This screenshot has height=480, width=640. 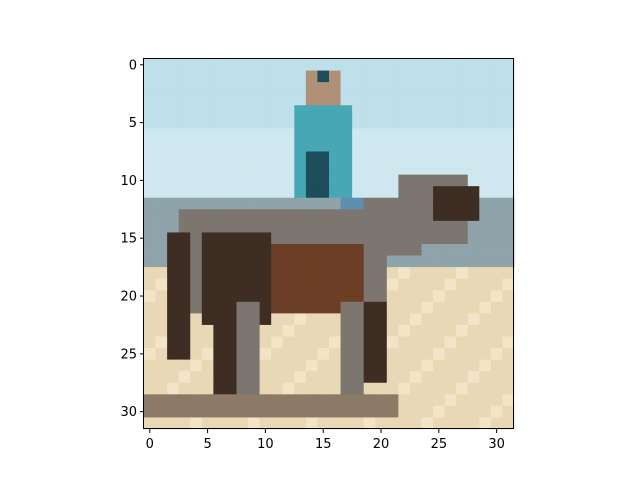 I want to click on x-tick-label: 5, so click(x=207, y=444).